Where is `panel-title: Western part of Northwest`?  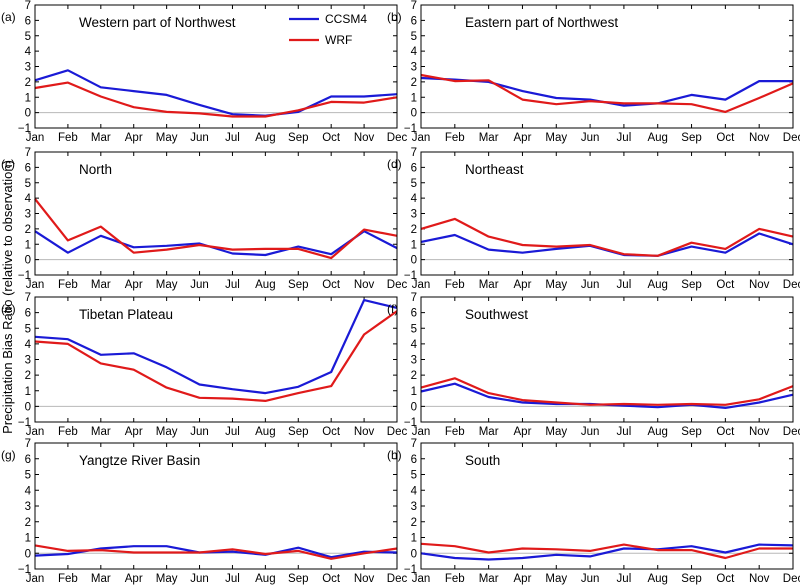
panel-title: Western part of Northwest is located at coordinates (157, 22).